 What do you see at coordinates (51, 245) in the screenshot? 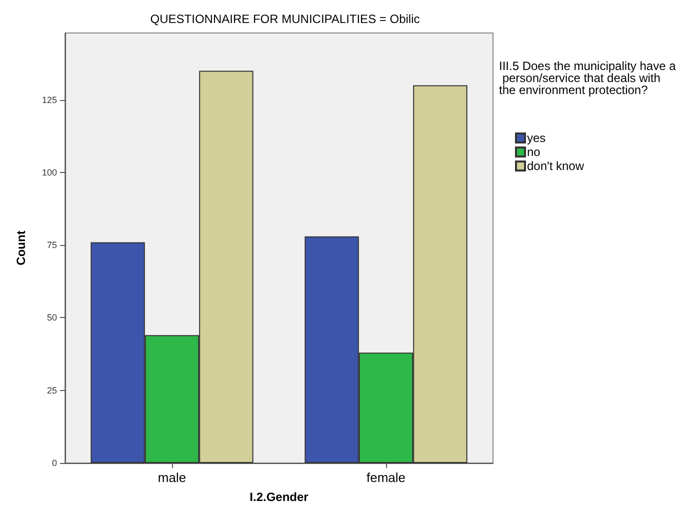
I see `y-tick-label: 75` at bounding box center [51, 245].